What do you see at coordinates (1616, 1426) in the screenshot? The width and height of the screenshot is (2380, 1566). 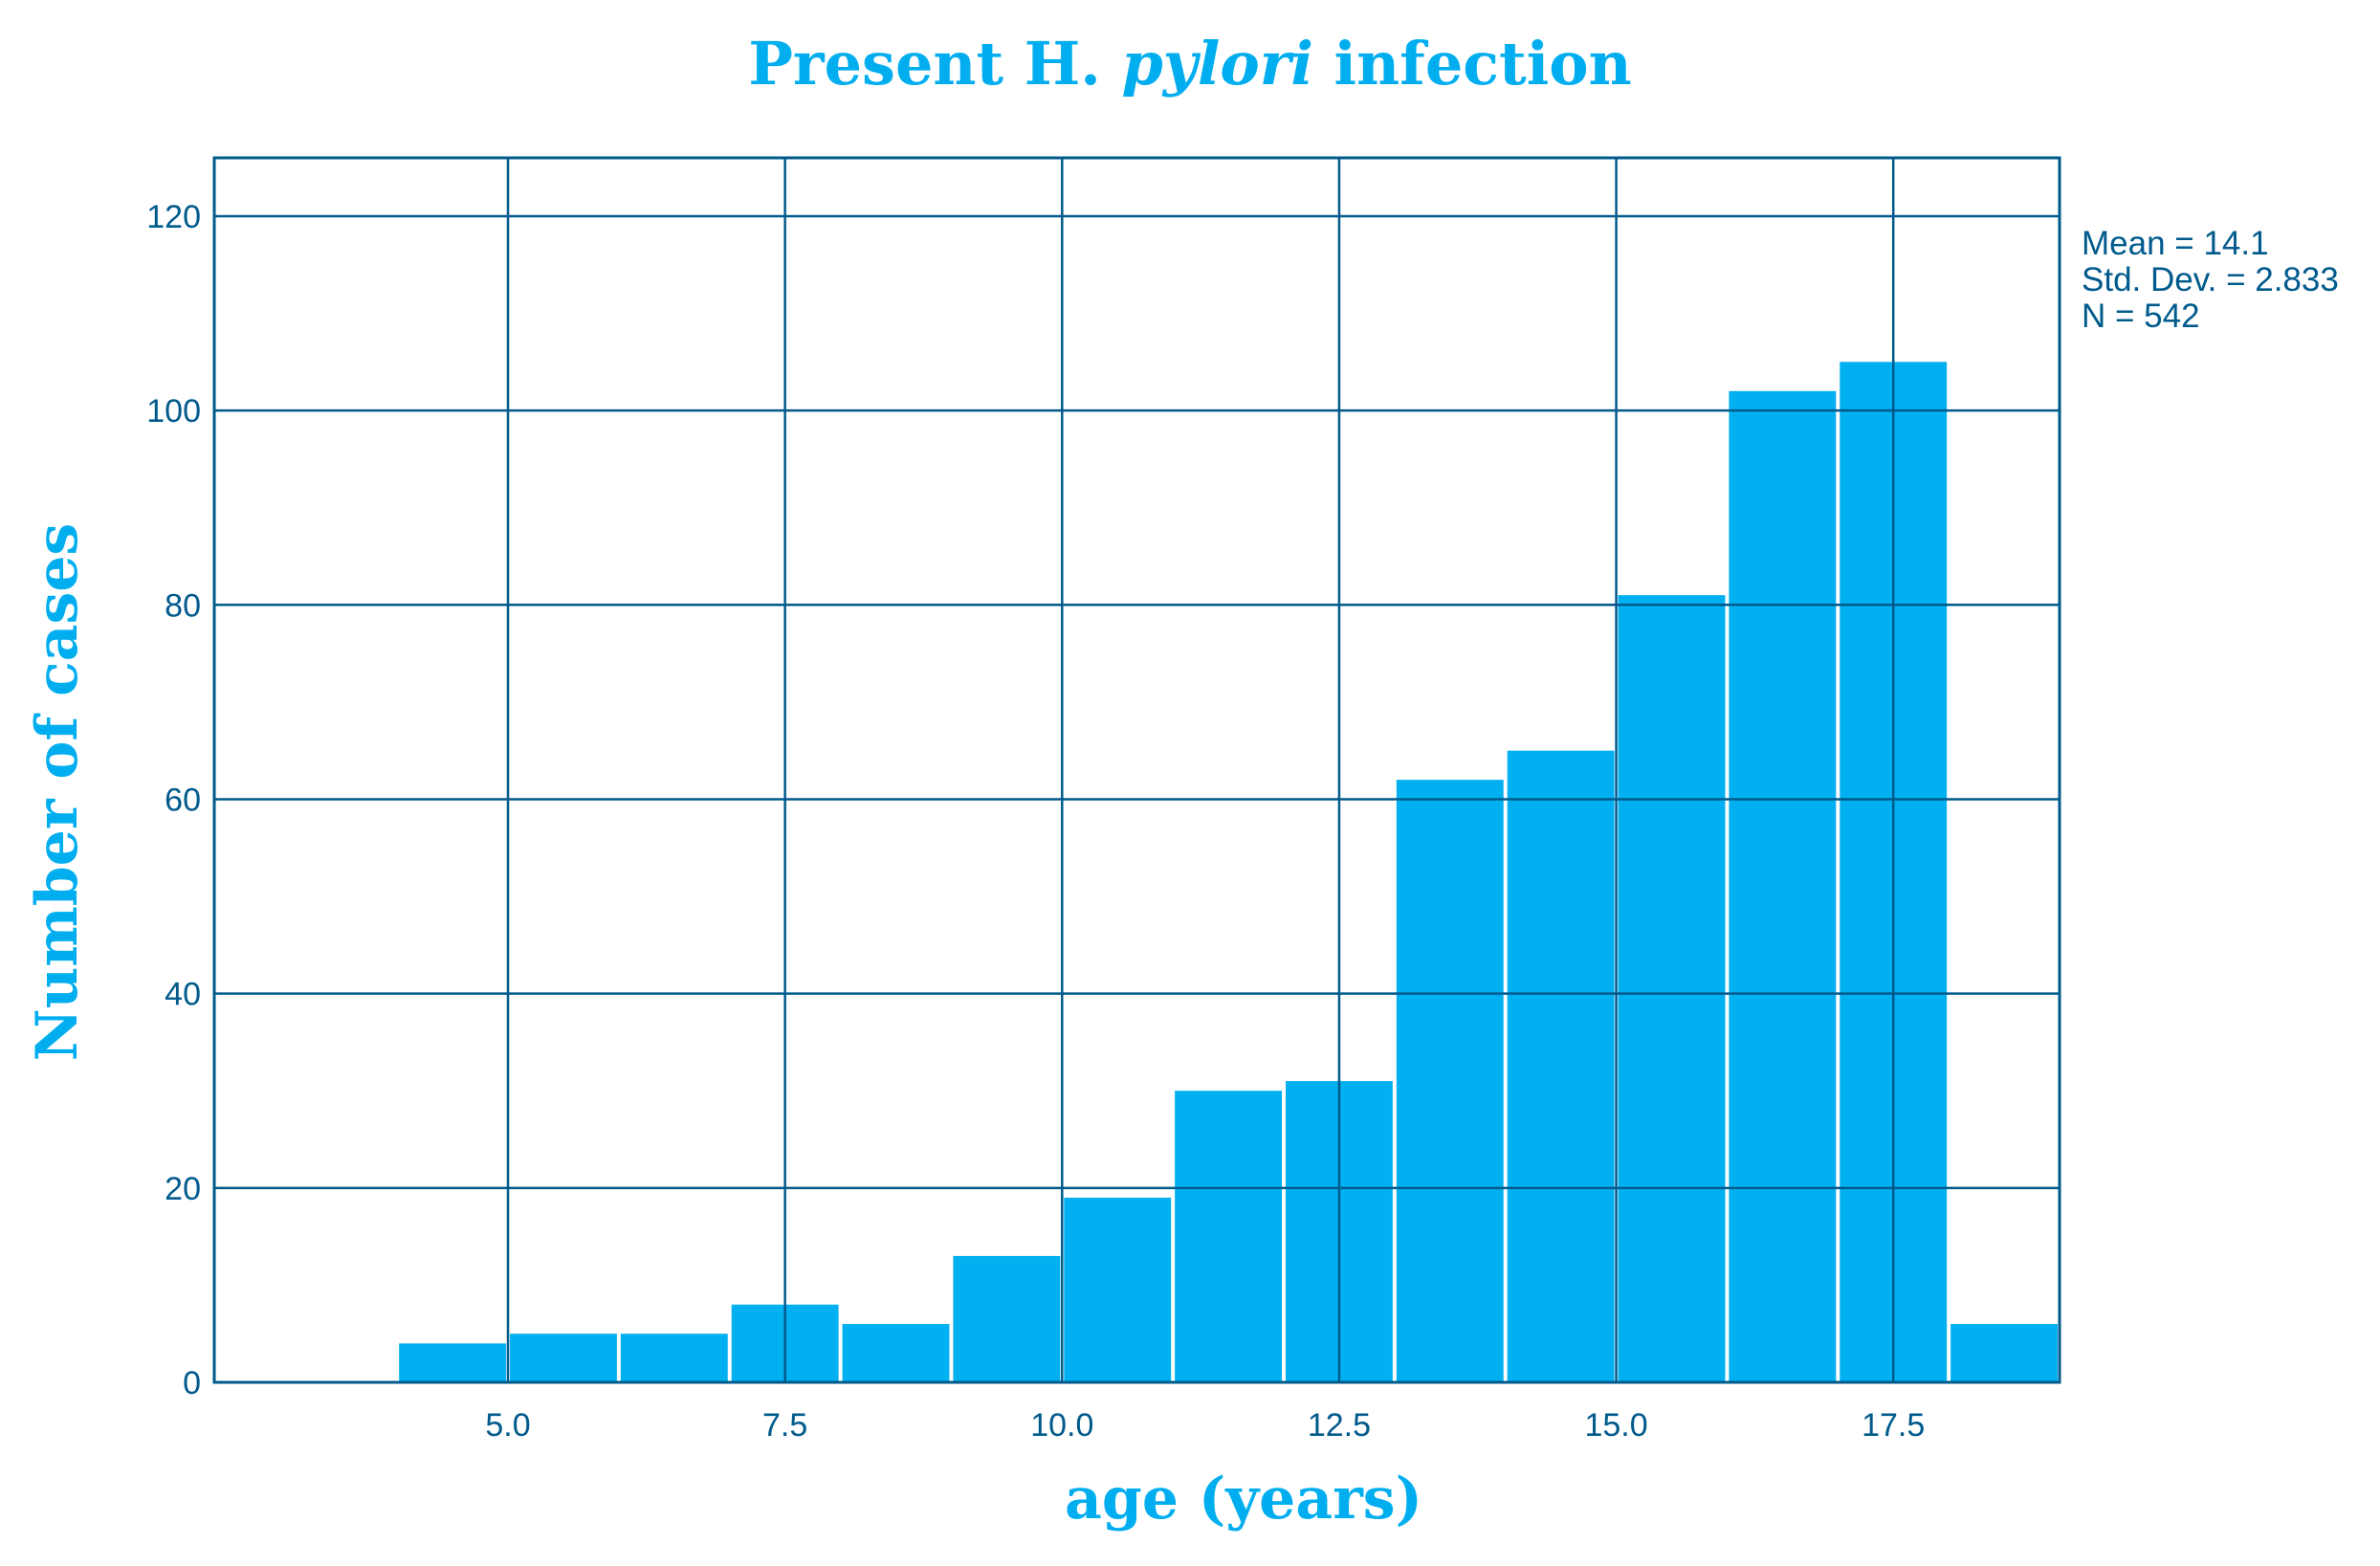 I see `x-tick-label-4: 15.0` at bounding box center [1616, 1426].